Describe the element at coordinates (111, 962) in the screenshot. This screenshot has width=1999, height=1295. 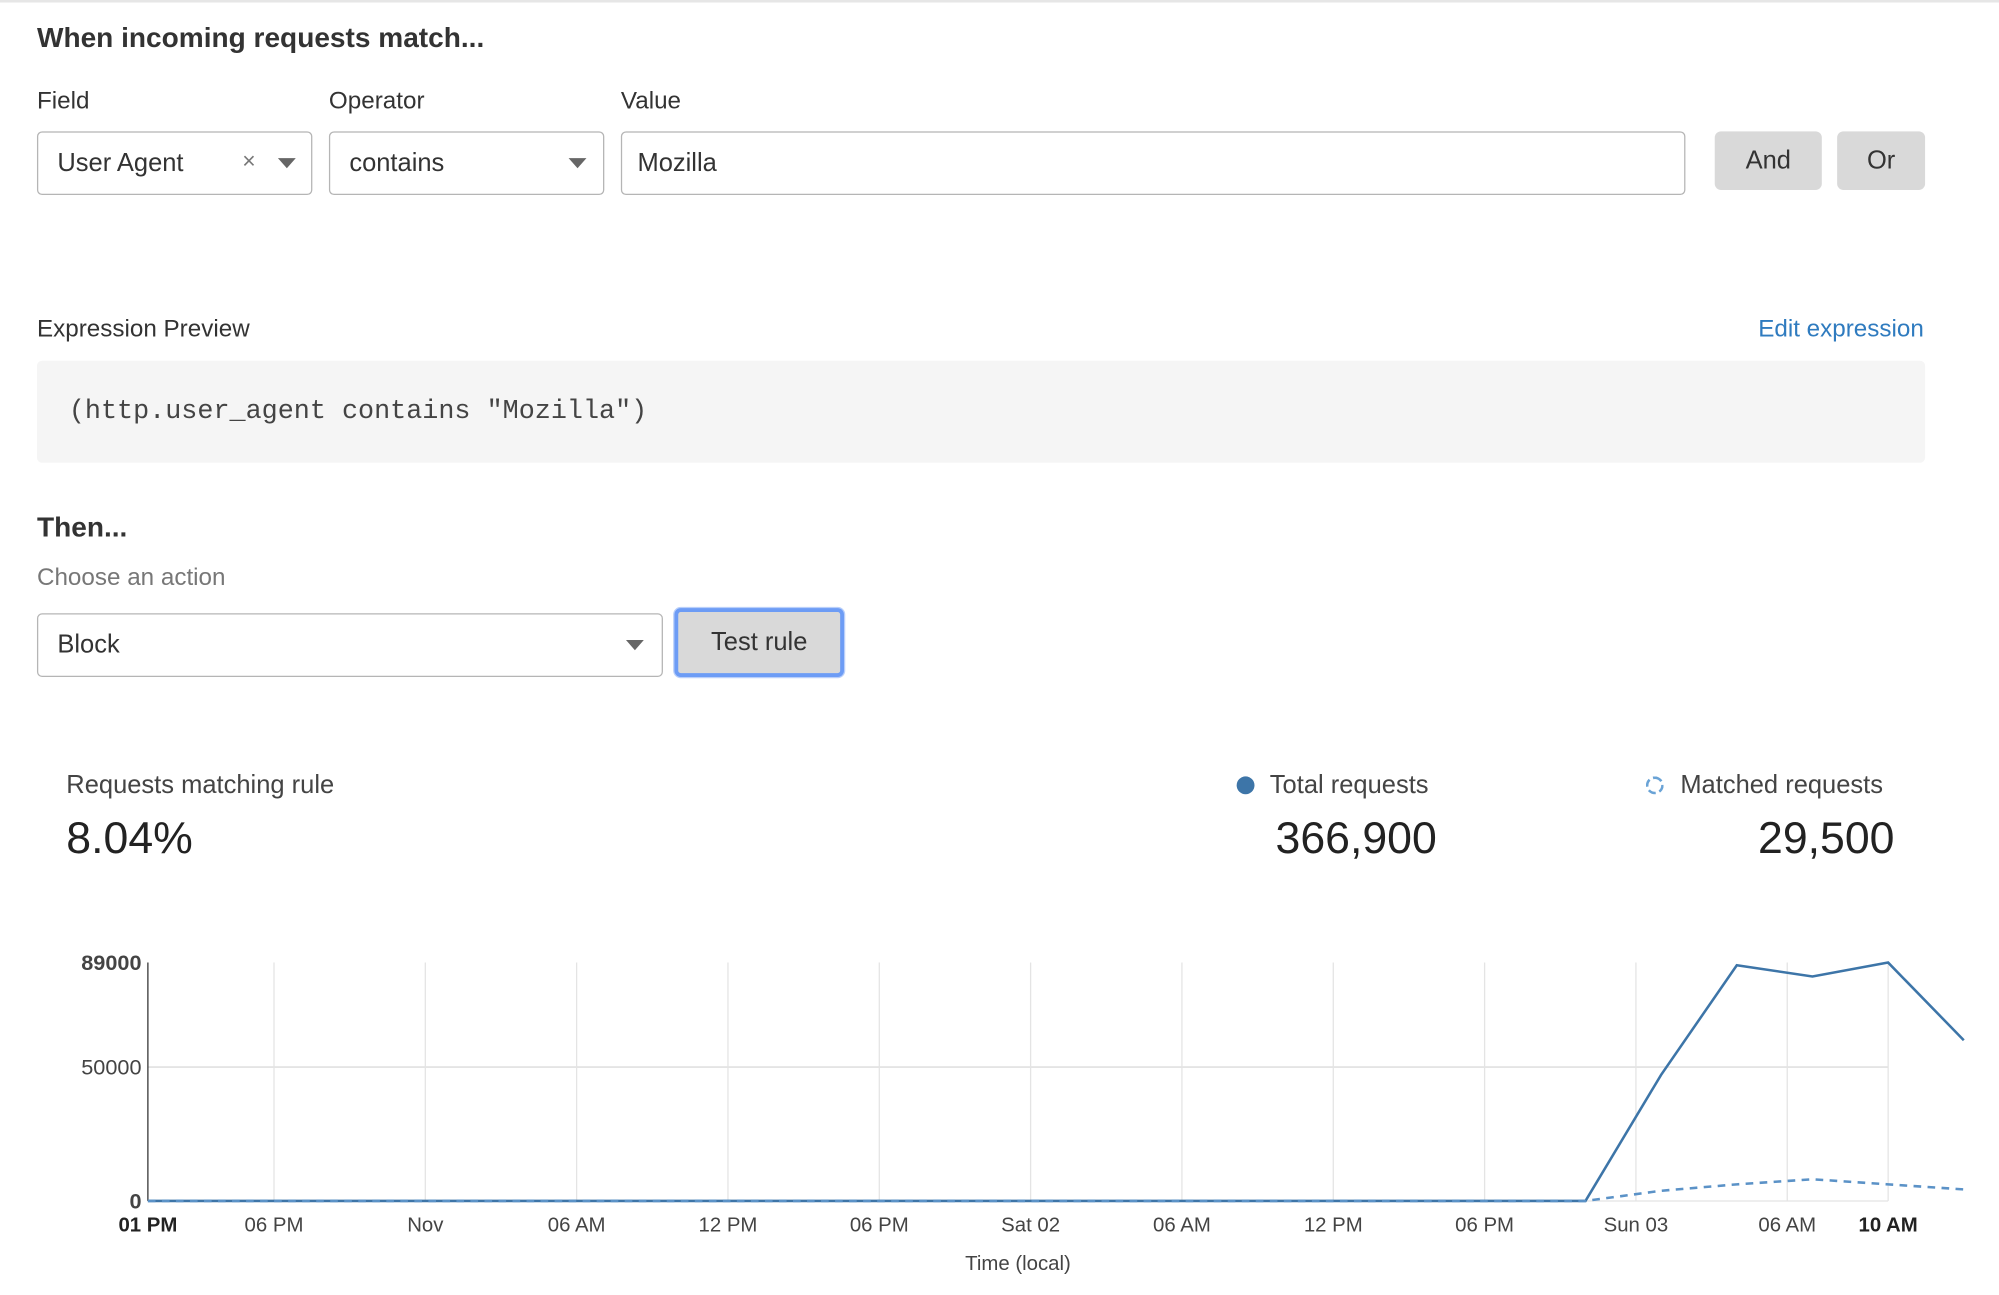
I see `y-tick-label: 89000` at that location.